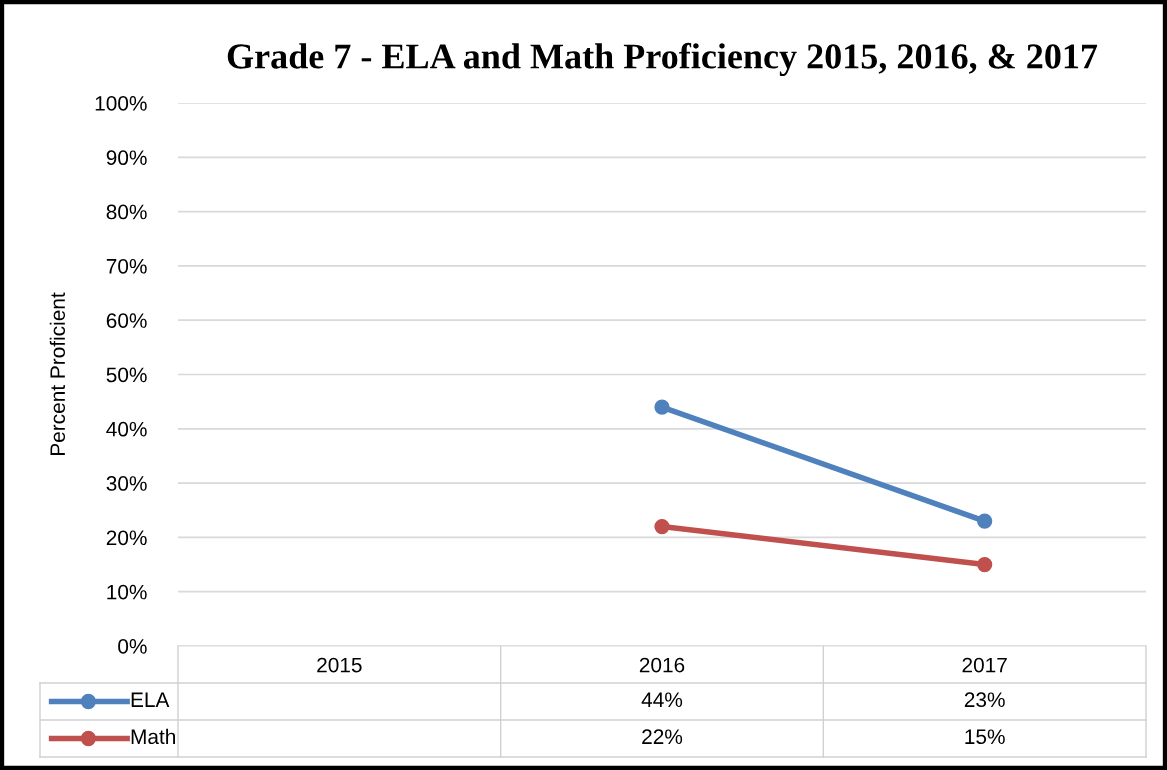  I want to click on y-tick-label: 0%, so click(132, 646).